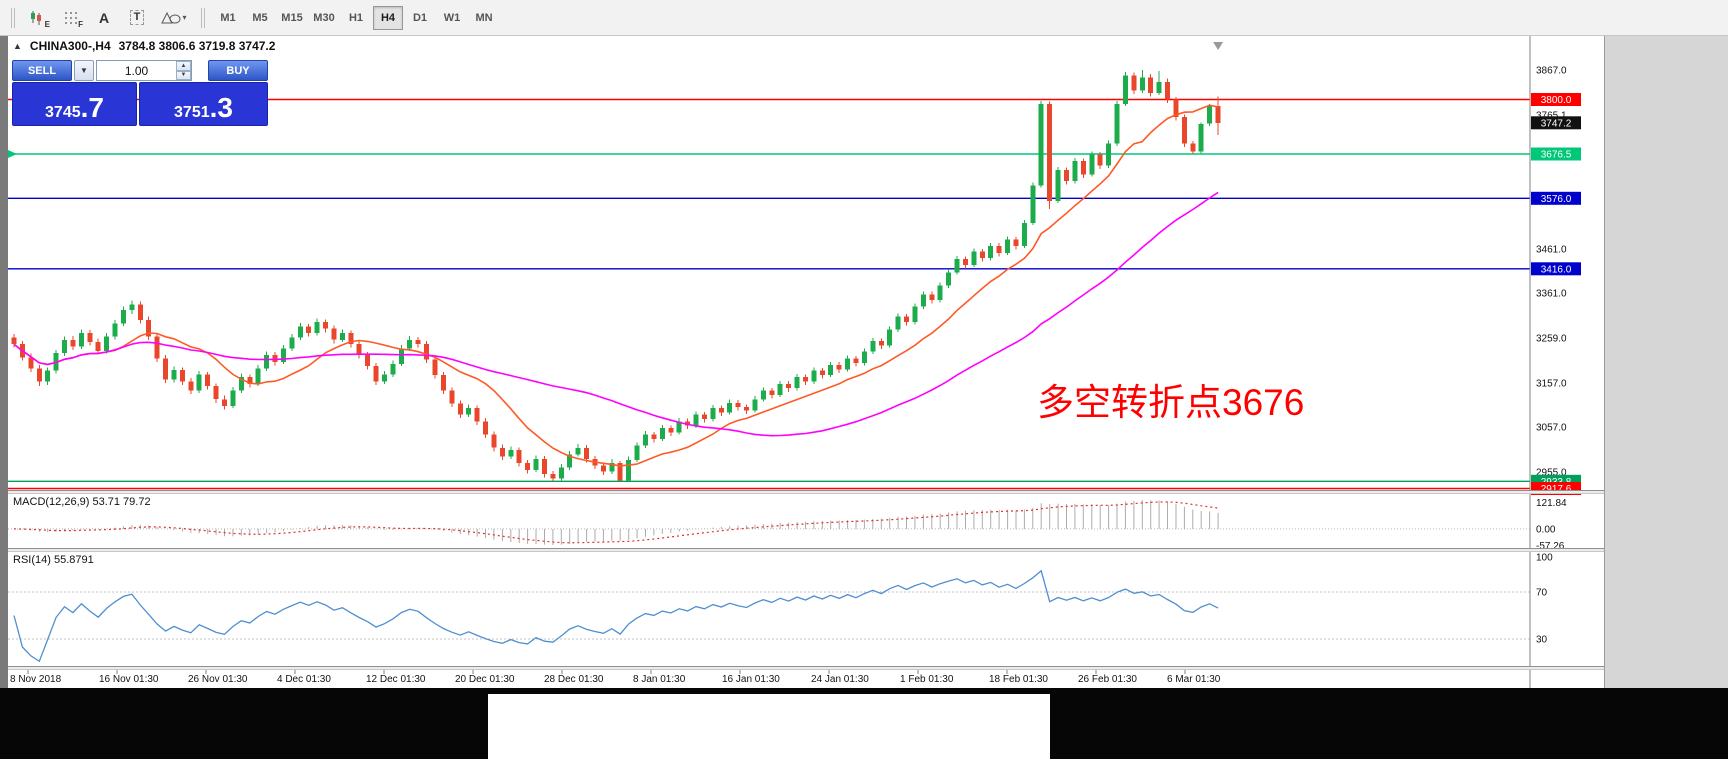  I want to click on timeframe-h1-button: H1, so click(356, 18).